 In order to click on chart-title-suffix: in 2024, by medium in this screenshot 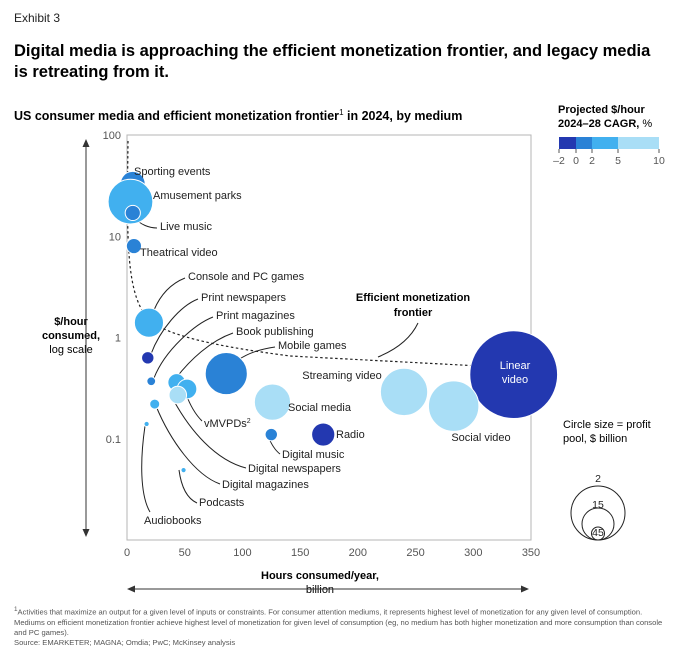, I will do `click(403, 116)`.